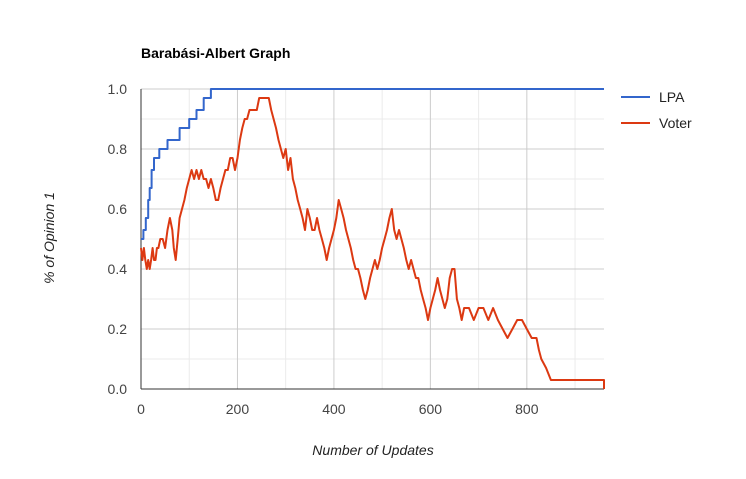 This screenshot has width=746, height=479. What do you see at coordinates (49, 238) in the screenshot?
I see `y-axis-title: % of Opinion 1` at bounding box center [49, 238].